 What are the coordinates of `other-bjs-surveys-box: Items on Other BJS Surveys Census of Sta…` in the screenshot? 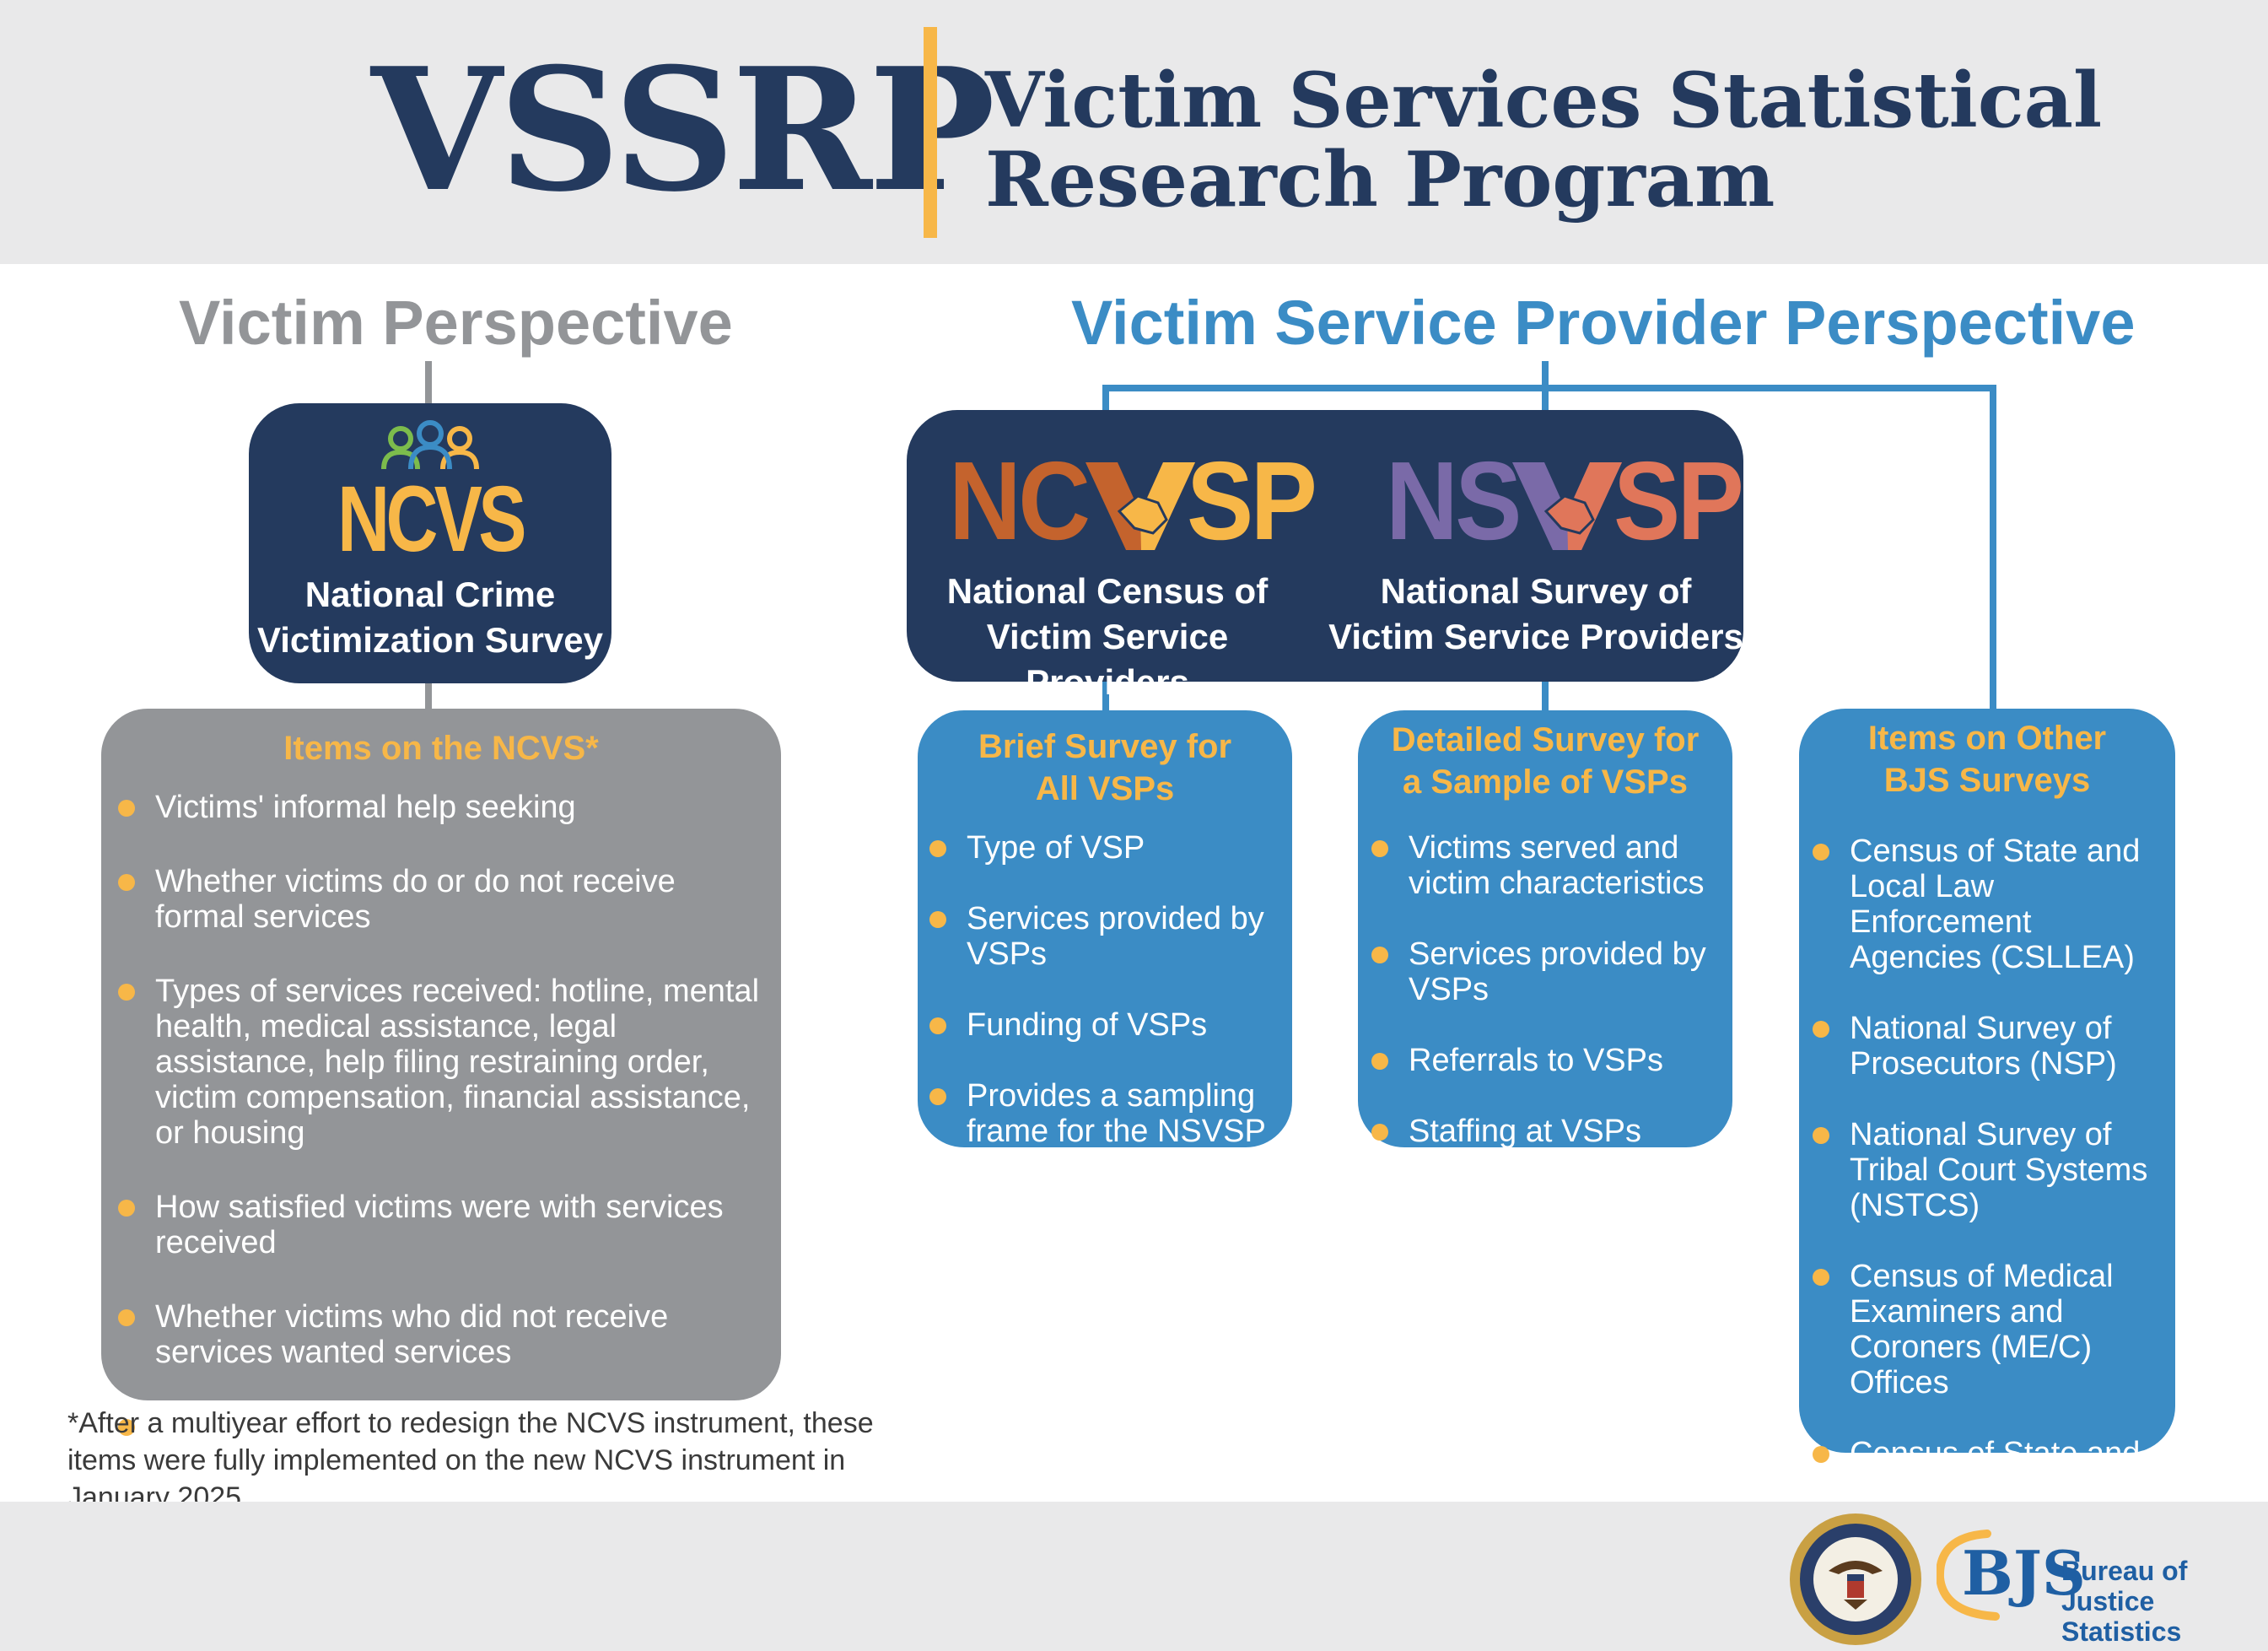 It's located at (1987, 1143).